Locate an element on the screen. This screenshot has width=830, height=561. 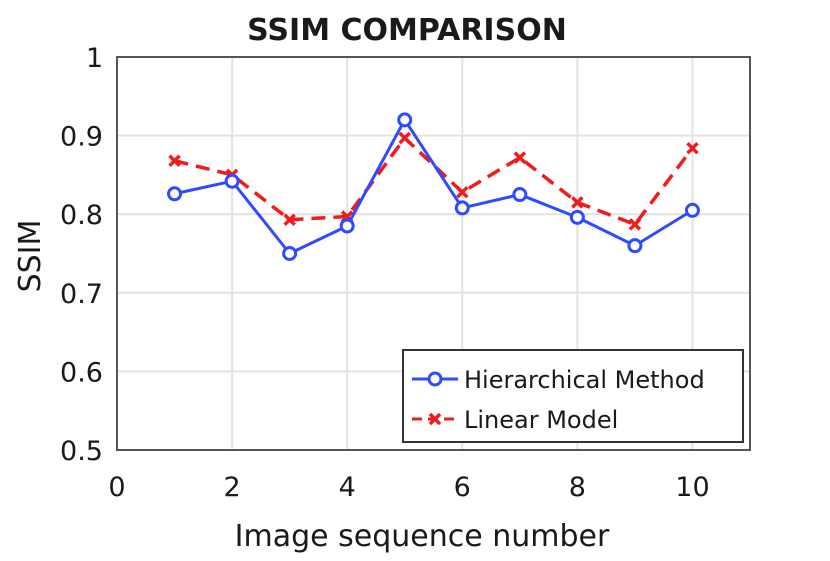
y-tick-label: 0.9 is located at coordinates (81, 137).